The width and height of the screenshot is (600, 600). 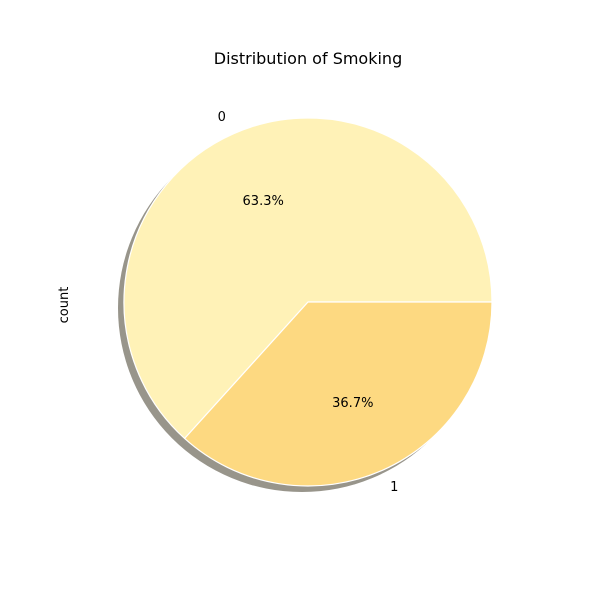 I want to click on chart-title: Distribution of Smoking, so click(x=308, y=58).